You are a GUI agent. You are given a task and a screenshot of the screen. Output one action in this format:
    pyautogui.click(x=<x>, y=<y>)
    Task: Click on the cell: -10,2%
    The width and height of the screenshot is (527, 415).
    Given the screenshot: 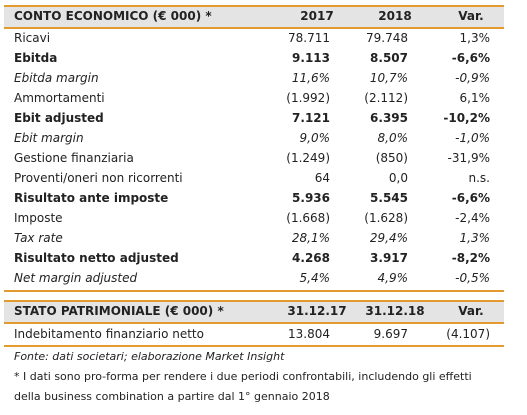 What is the action you would take?
    pyautogui.click(x=466, y=118)
    